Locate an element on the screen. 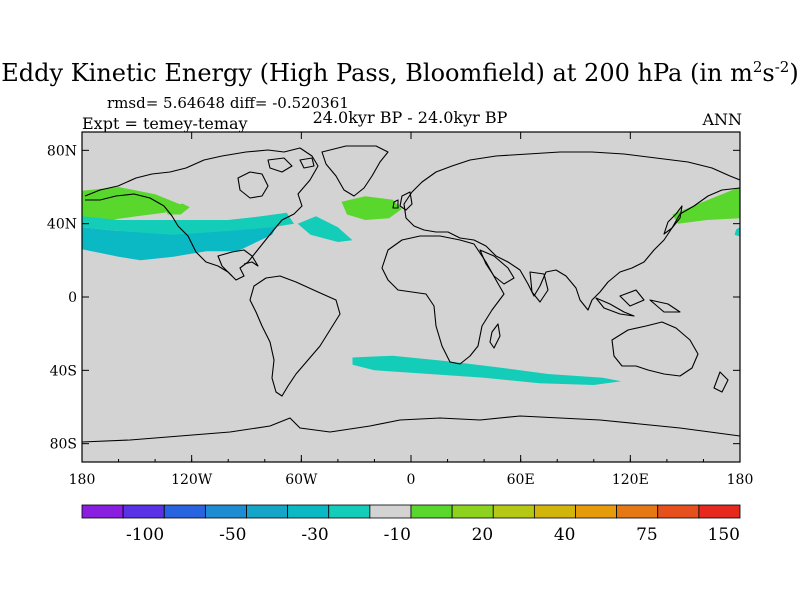 Image resolution: width=800 pixels, height=600 pixels. region-north-atlantic-negative is located at coordinates (325, 229).